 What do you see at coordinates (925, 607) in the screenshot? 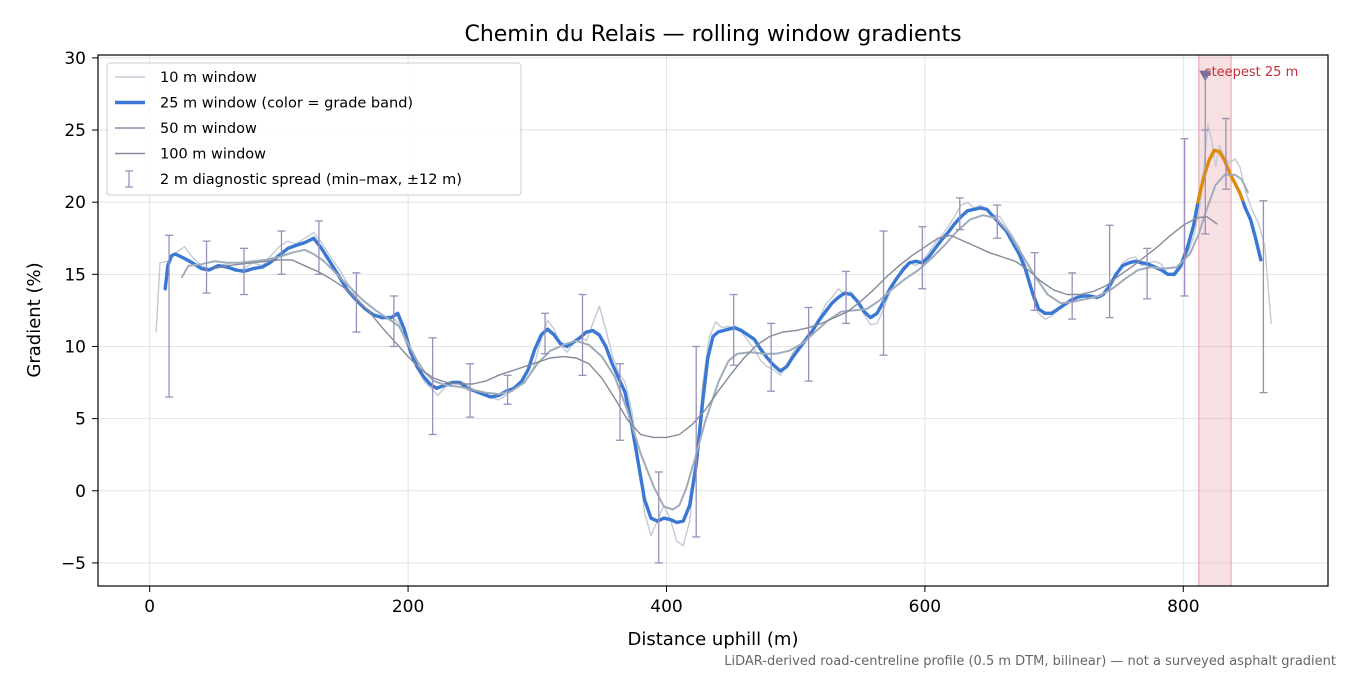
I see `x-tick-label: 600` at bounding box center [925, 607].